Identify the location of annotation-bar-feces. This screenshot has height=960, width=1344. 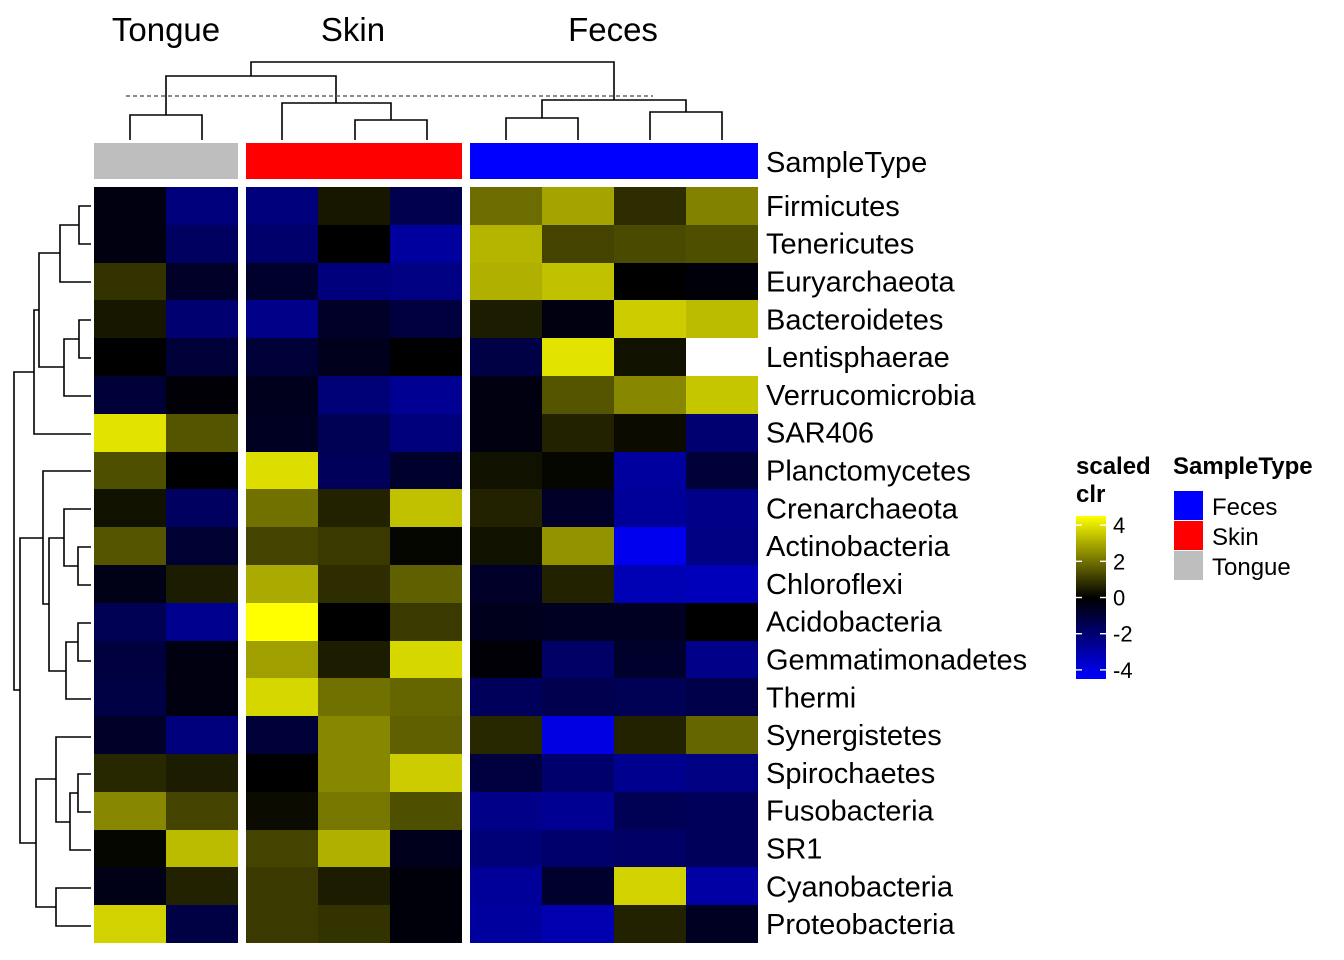
(614, 161).